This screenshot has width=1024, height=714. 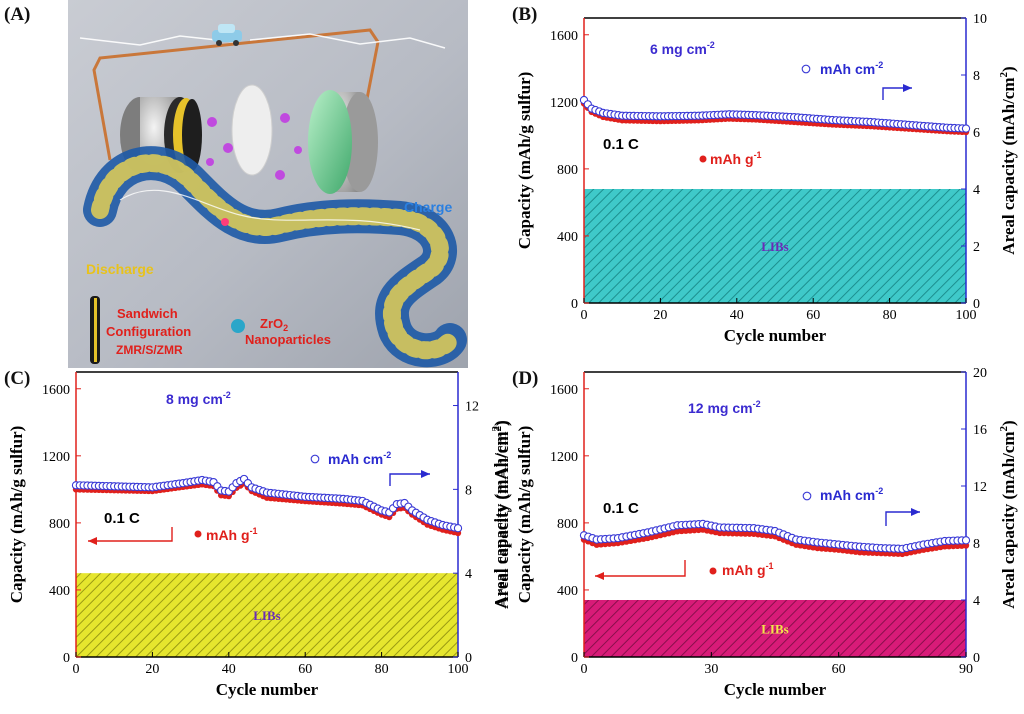 What do you see at coordinates (274, 324) in the screenshot?
I see `zro2-label-1: ZrO2` at bounding box center [274, 324].